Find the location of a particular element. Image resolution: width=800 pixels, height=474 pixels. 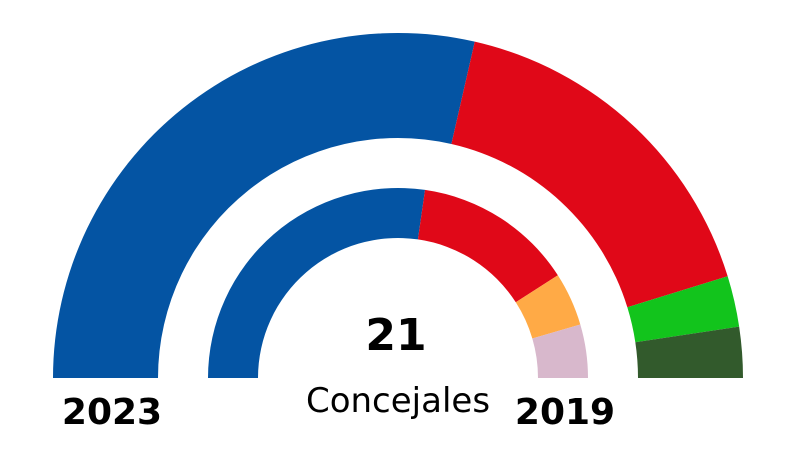

label-year-2019: 2019 is located at coordinates (565, 412).